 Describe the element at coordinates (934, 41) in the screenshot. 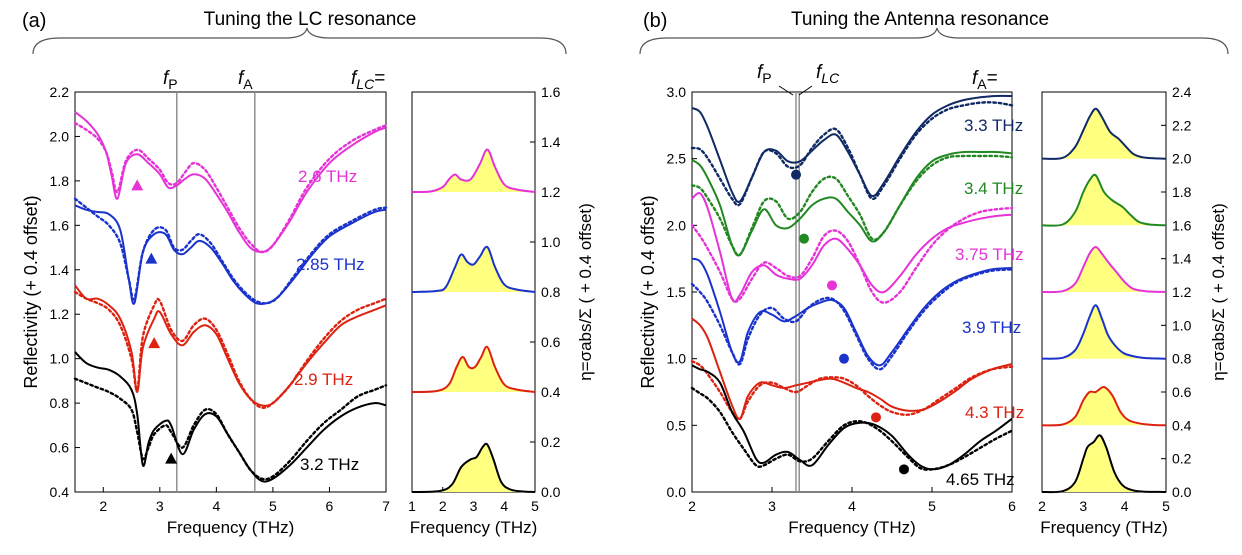

I see `panel-b-brace` at that location.